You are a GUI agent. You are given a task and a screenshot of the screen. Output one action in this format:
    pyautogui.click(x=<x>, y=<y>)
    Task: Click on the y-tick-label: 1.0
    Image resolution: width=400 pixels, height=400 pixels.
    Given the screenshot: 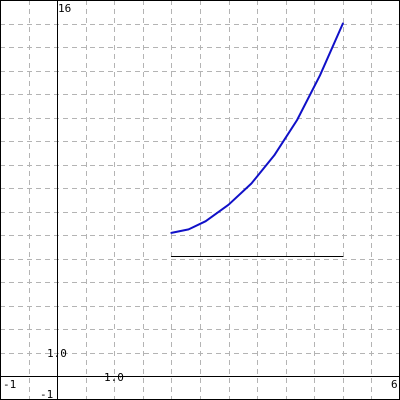 What is the action you would take?
    pyautogui.click(x=57, y=353)
    